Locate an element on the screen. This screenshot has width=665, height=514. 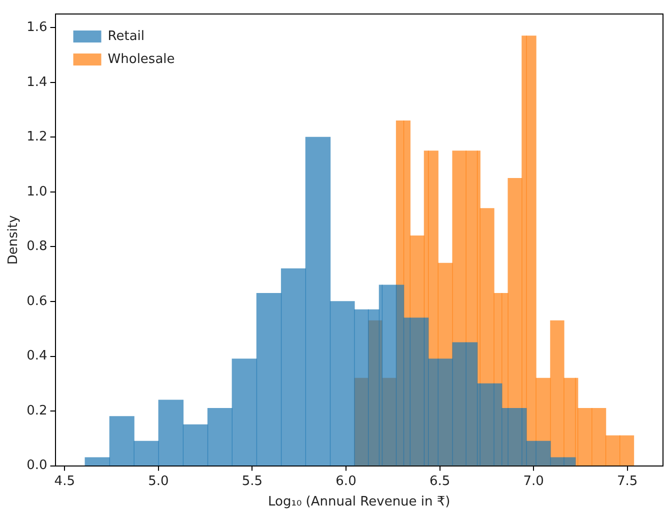
x-tick-label: 7.5 is located at coordinates (627, 481).